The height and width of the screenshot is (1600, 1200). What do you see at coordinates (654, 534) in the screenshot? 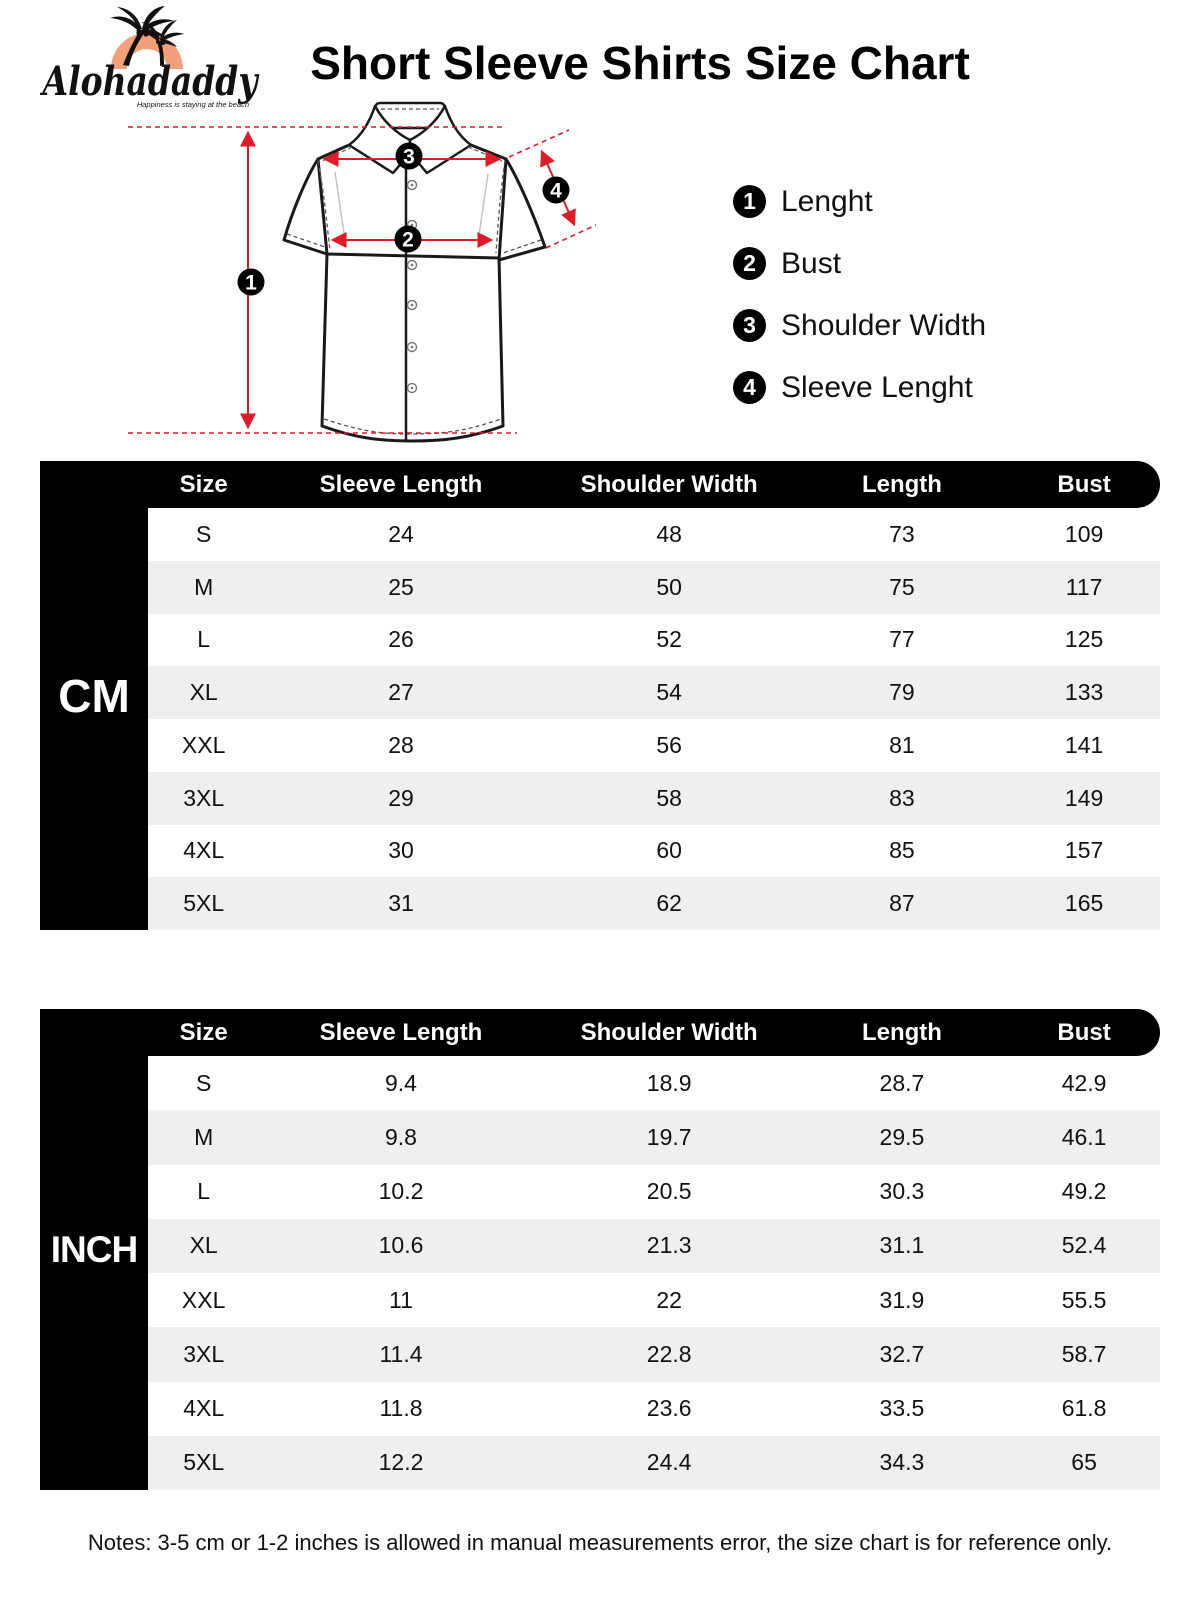
I see `table-row: S 24 48 73 109` at bounding box center [654, 534].